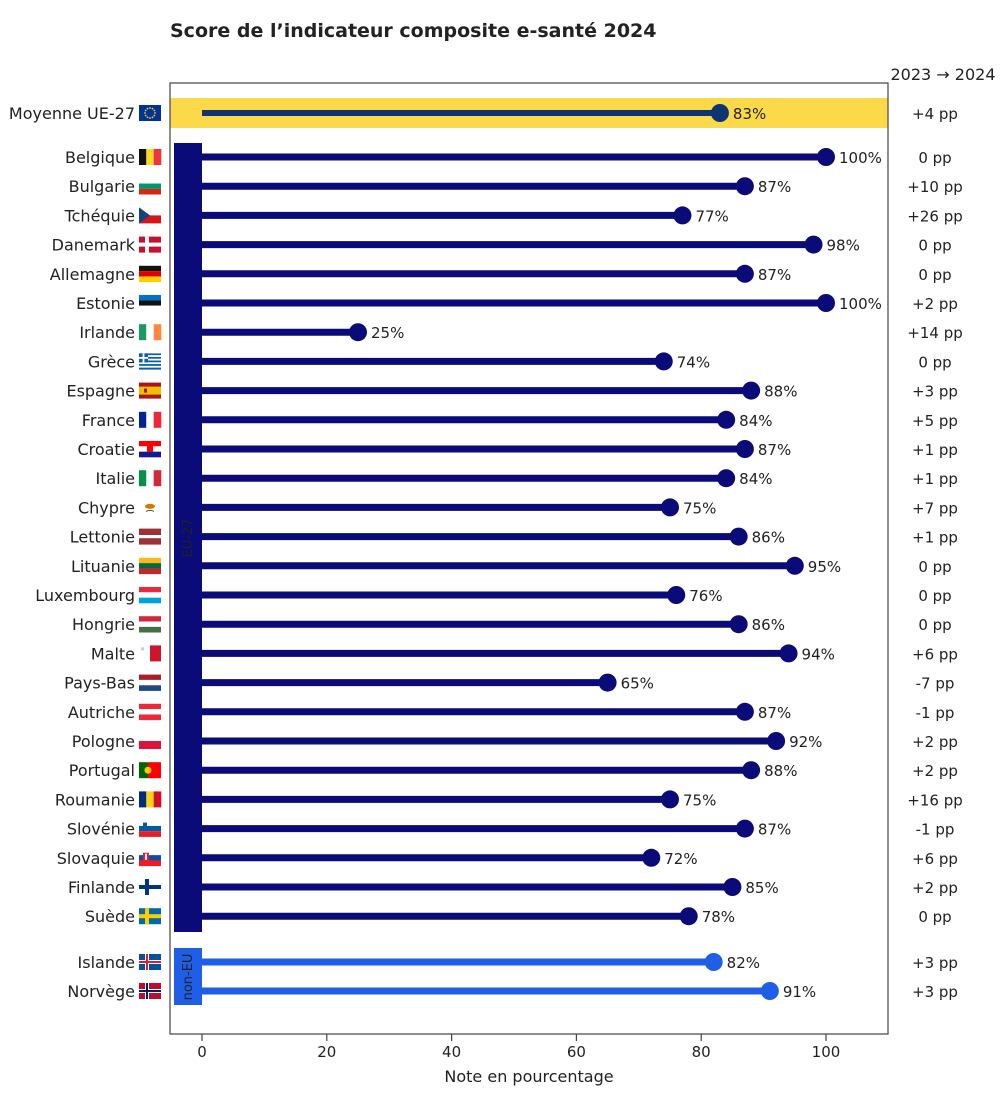  What do you see at coordinates (100, 157) in the screenshot?
I see `country-label: Belgique` at bounding box center [100, 157].